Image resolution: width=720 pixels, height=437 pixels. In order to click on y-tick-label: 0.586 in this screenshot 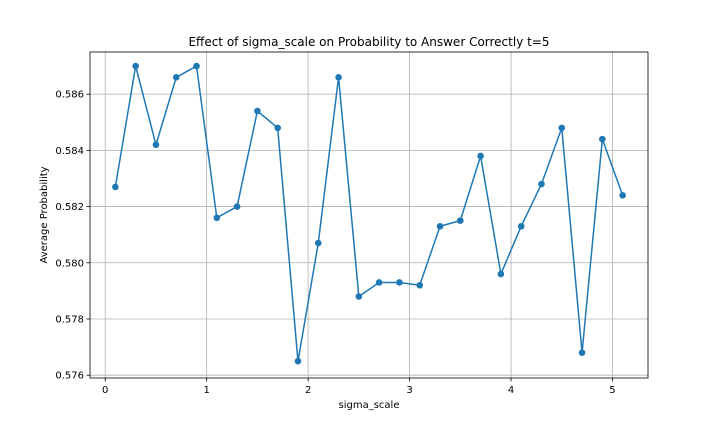, I will do `click(69, 95)`.